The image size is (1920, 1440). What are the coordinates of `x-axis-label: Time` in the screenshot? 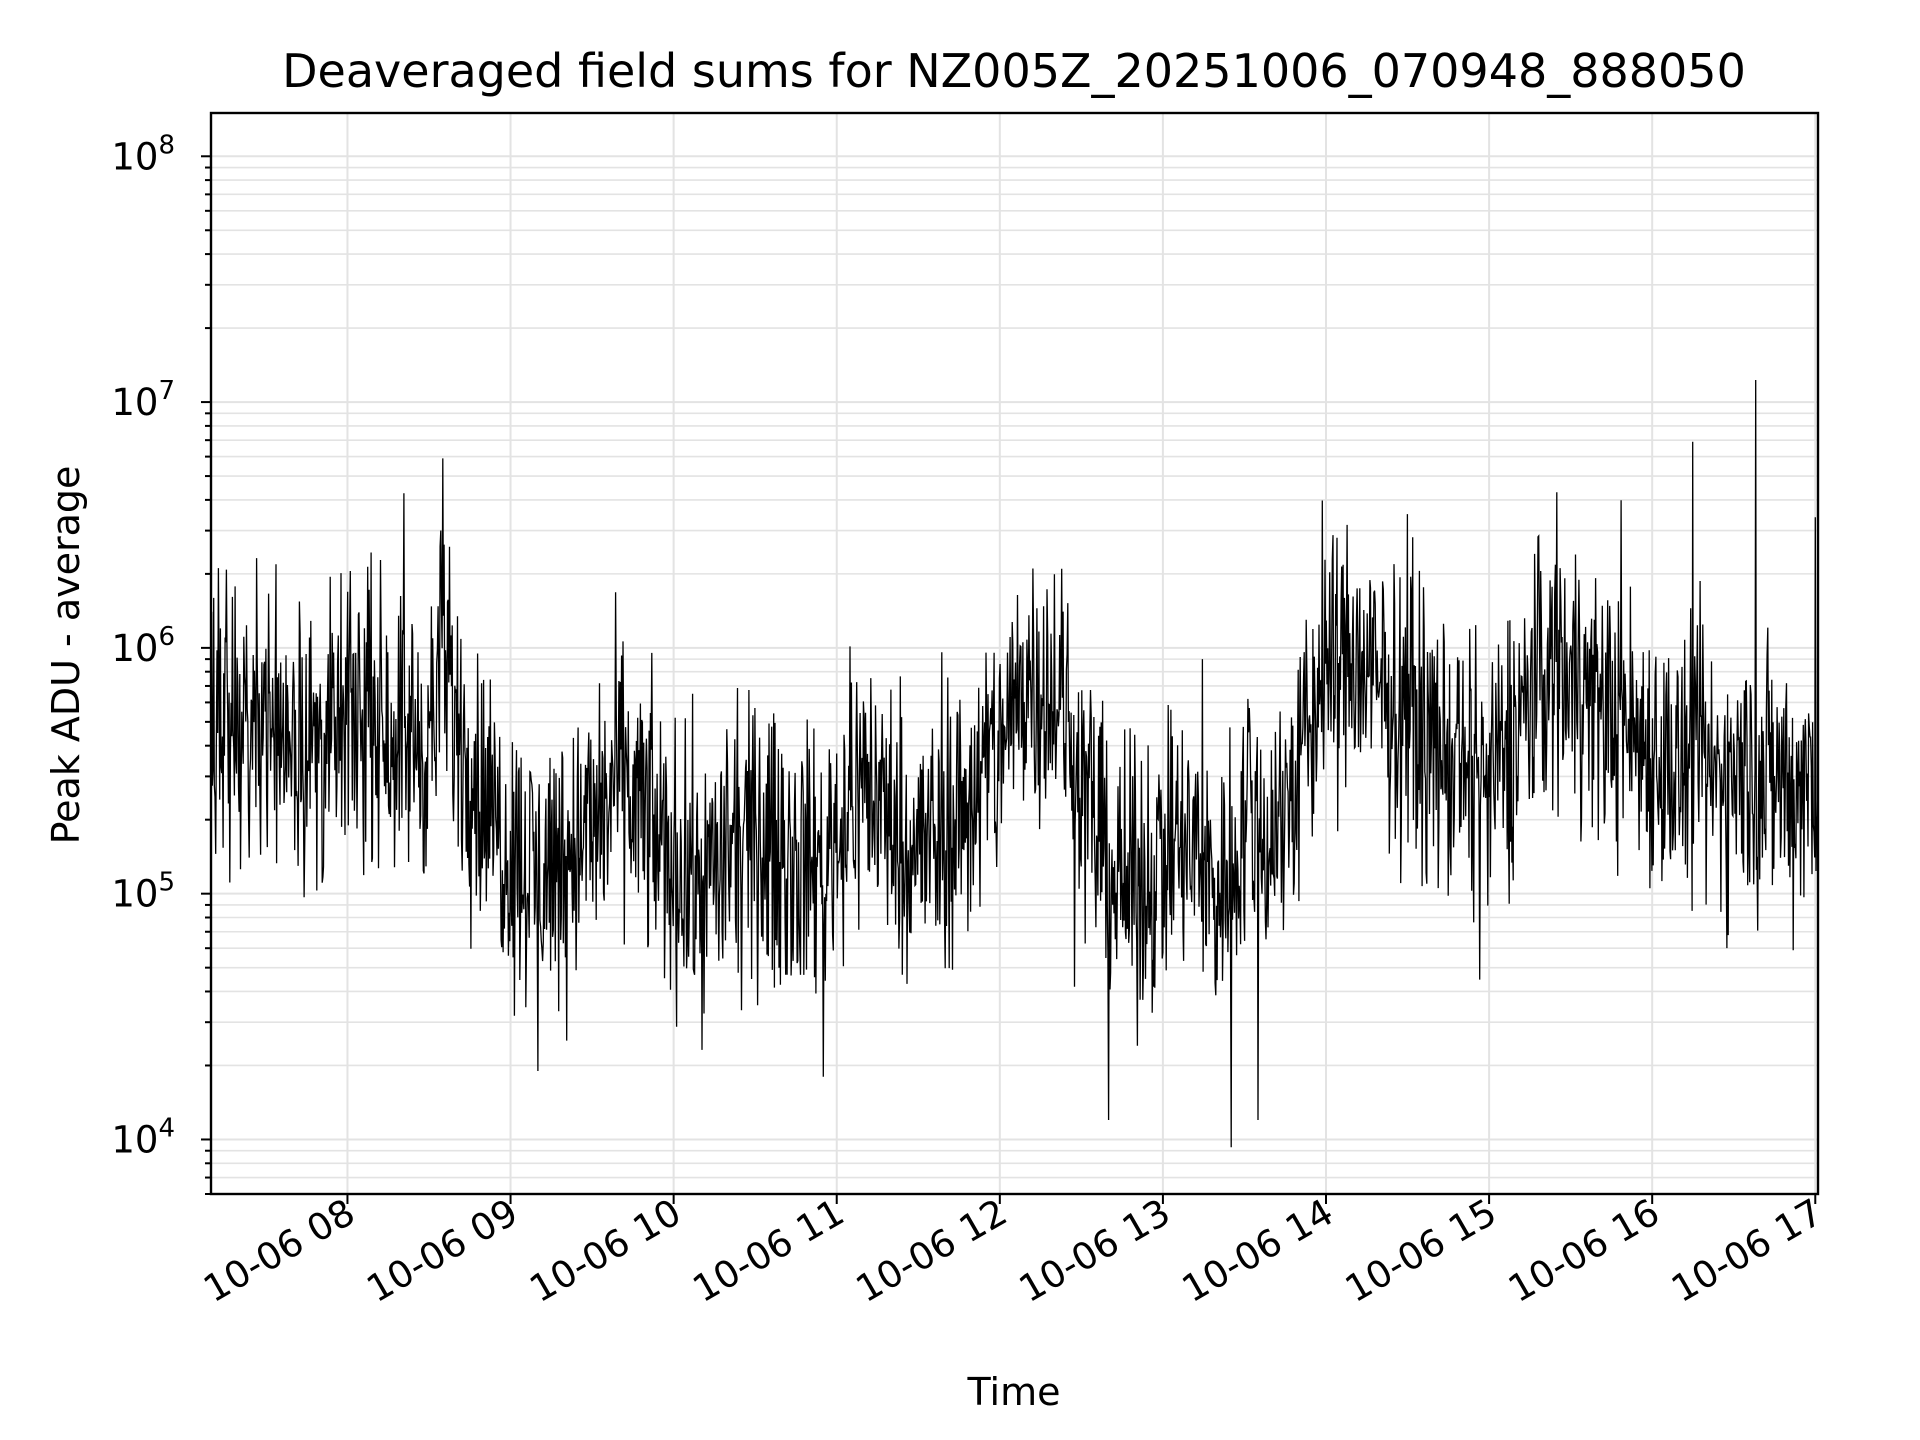 It's located at (1014, 1392).